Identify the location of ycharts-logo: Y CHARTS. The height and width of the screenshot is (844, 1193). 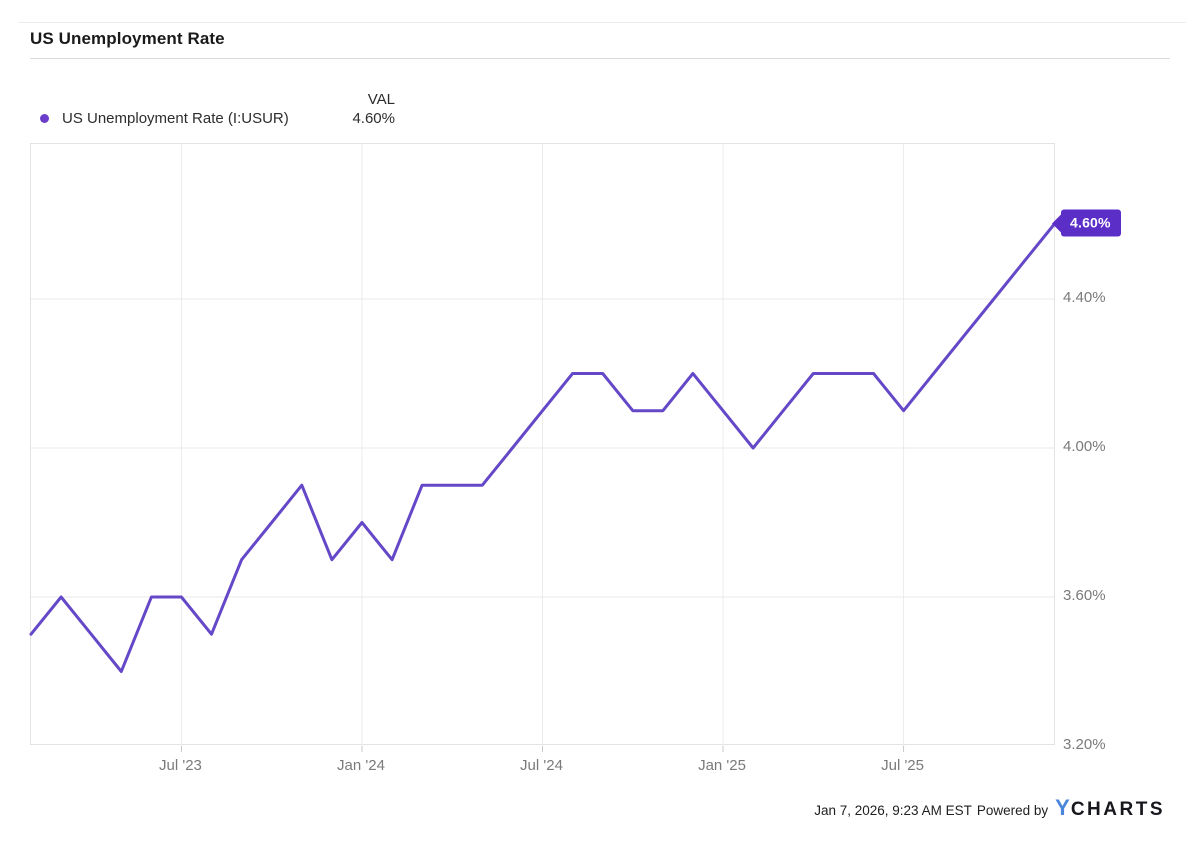
(1110, 808).